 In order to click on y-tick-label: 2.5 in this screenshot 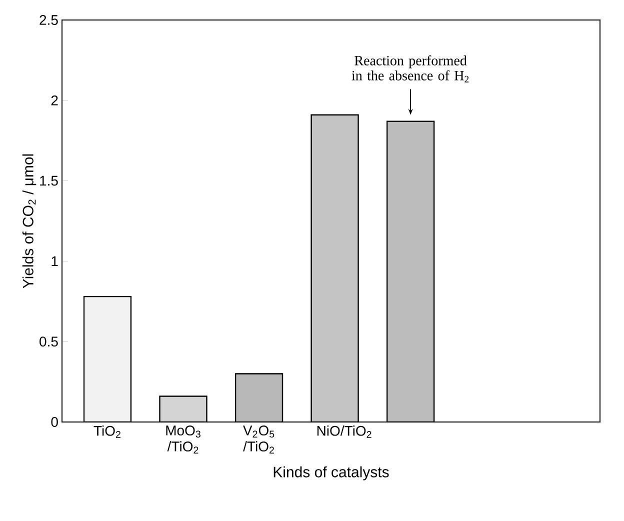, I will do `click(49, 20)`.